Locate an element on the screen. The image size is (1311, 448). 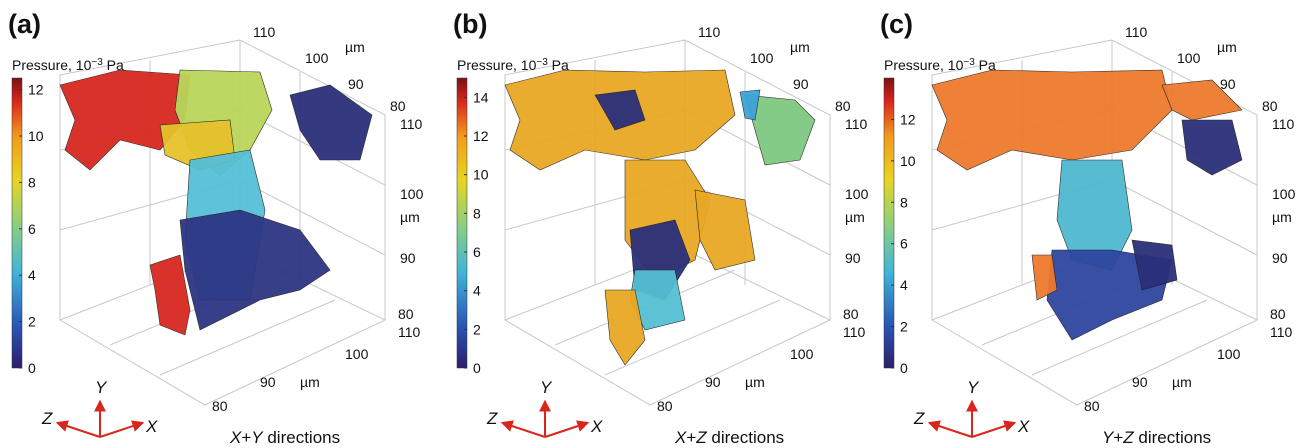
caption: X+Z directions is located at coordinates (729, 437).